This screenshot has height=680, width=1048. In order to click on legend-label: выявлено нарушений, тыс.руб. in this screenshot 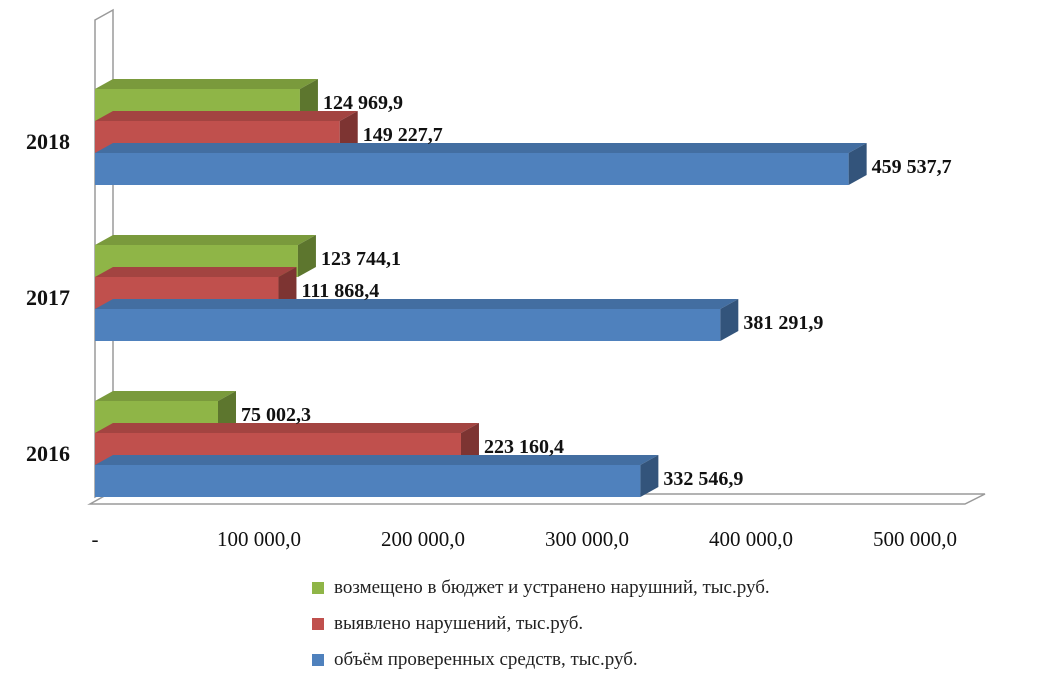, I will do `click(459, 623)`.